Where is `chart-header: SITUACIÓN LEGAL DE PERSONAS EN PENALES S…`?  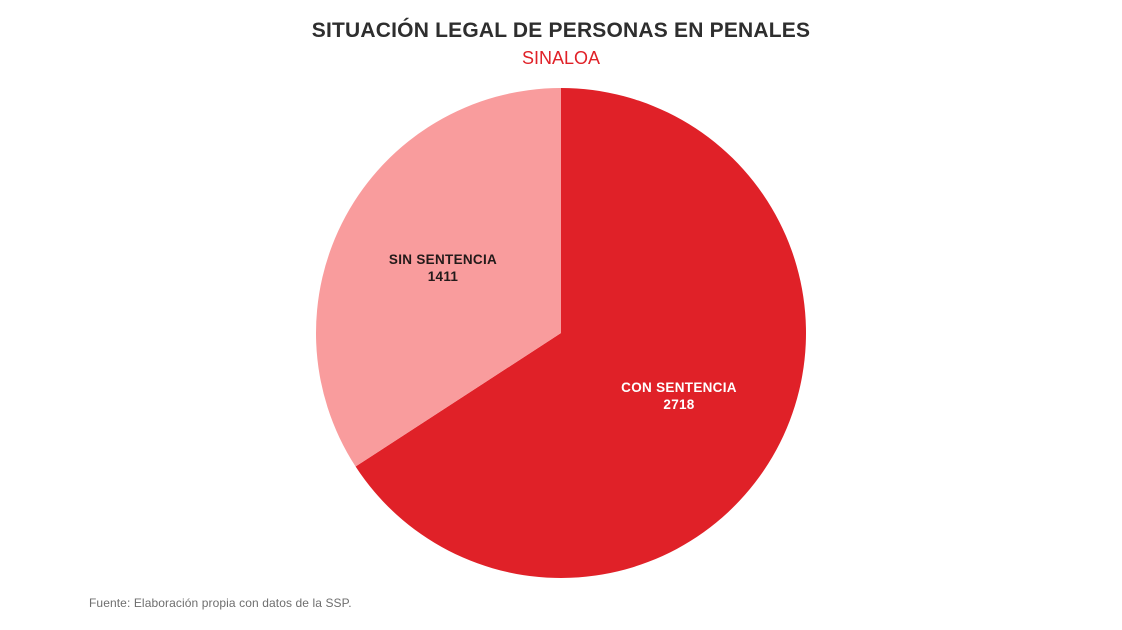 chart-header: SITUACIÓN LEGAL DE PERSONAS EN PENALES S… is located at coordinates (561, 44).